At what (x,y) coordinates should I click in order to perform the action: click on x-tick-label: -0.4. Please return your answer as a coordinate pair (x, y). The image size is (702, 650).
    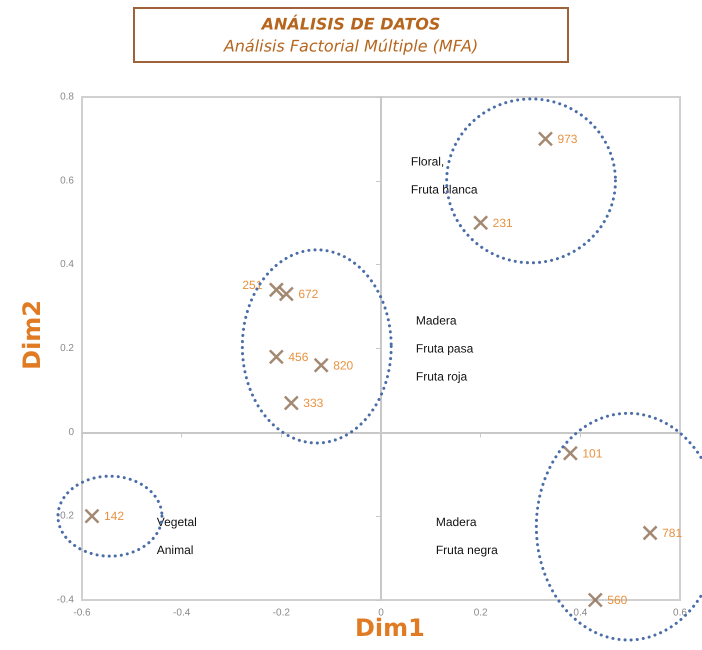
    Looking at the image, I should click on (182, 613).